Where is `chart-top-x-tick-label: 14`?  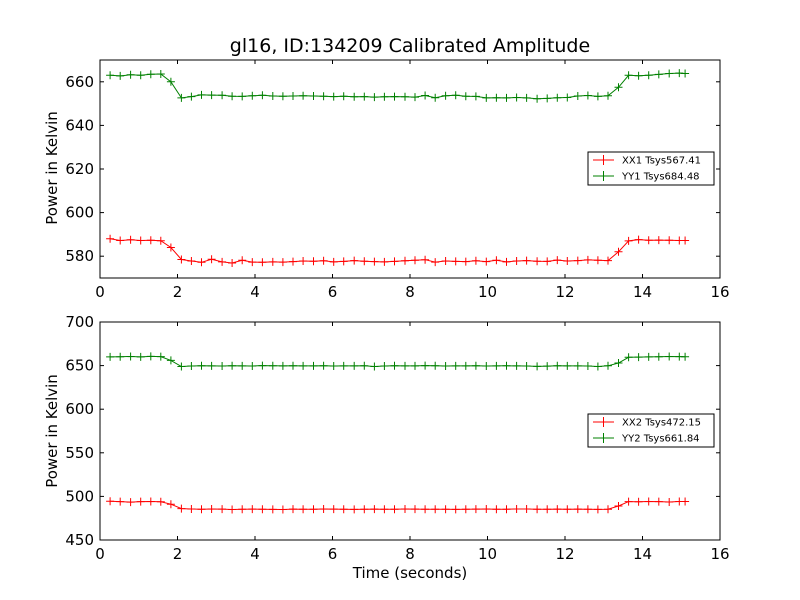 chart-top-x-tick-label: 14 is located at coordinates (642, 292).